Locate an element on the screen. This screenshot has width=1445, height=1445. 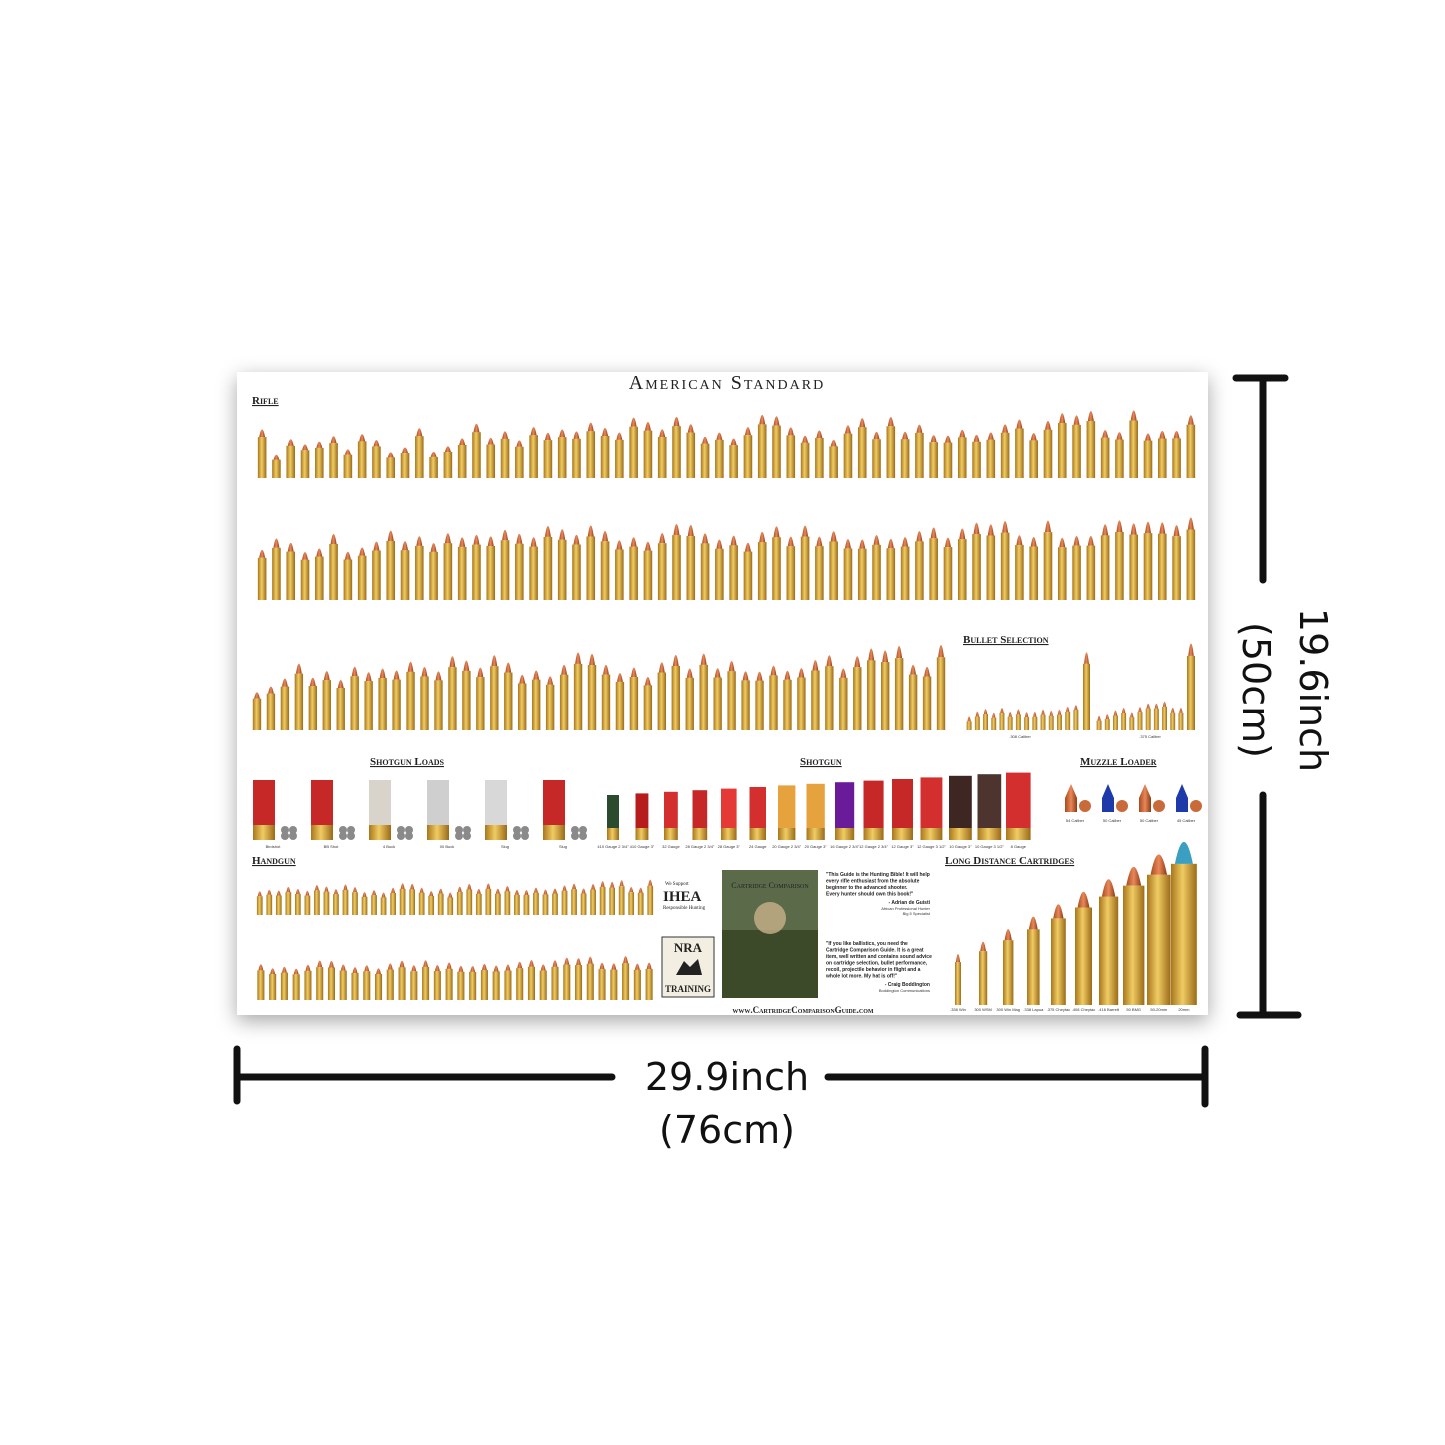
section-title: Bullet Selection is located at coordinates (1006, 640).